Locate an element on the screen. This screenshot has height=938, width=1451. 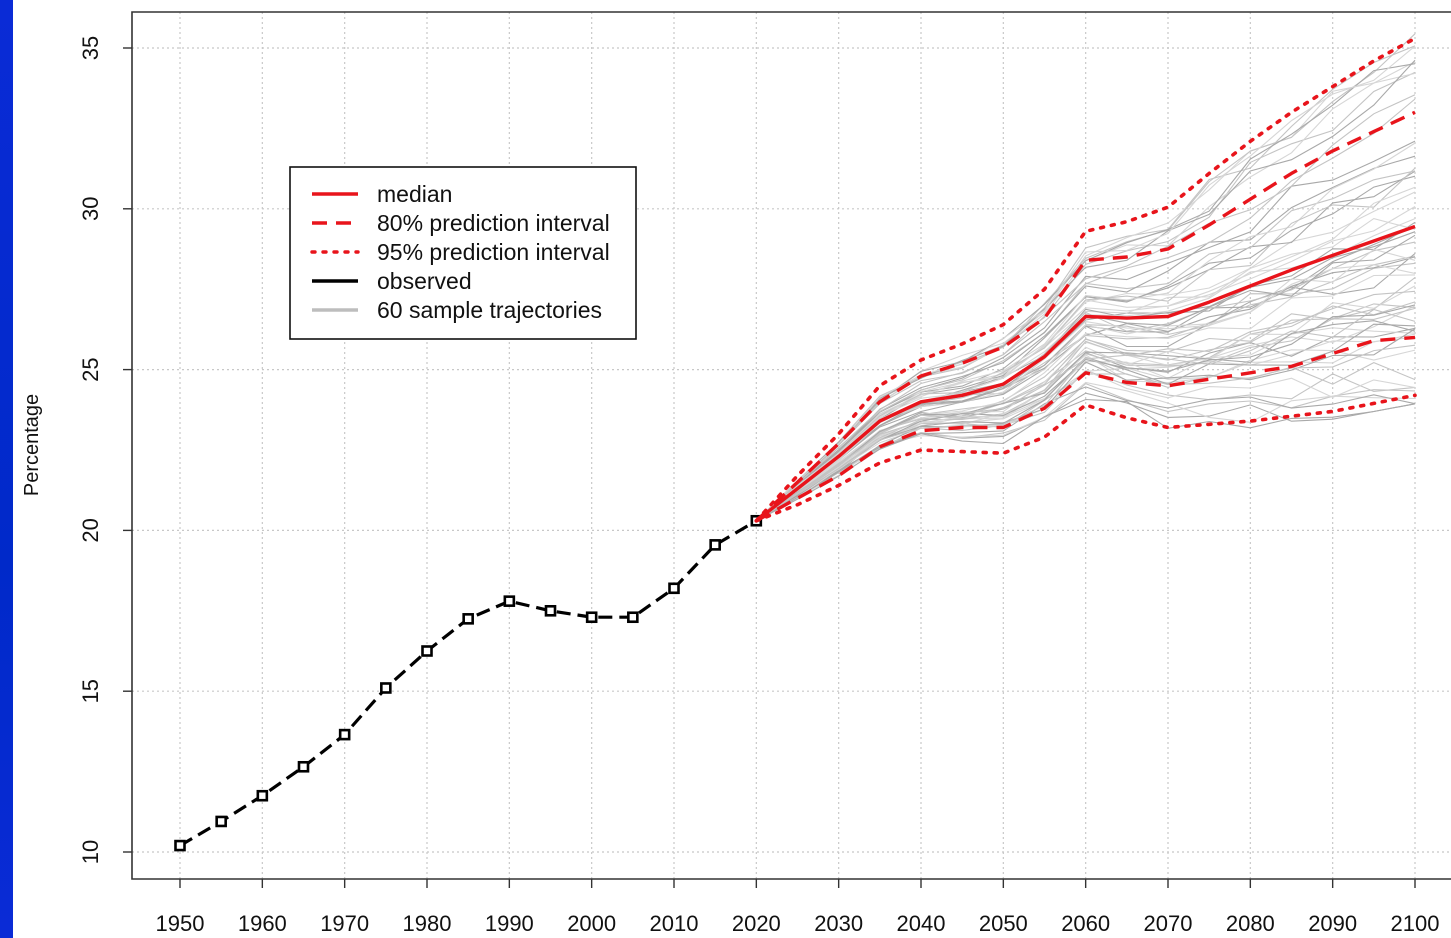
x-tick-label-2040: 2040 is located at coordinates (921, 923).